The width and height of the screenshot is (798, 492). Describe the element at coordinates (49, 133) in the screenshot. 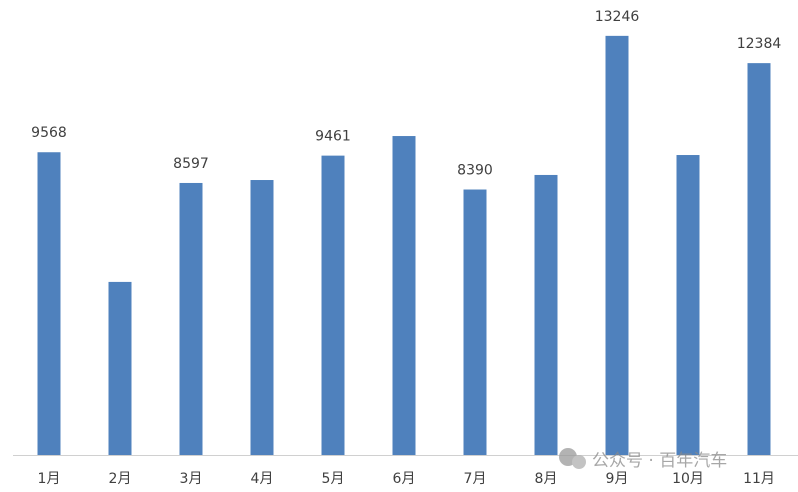

I see `value-label: 9568` at that location.